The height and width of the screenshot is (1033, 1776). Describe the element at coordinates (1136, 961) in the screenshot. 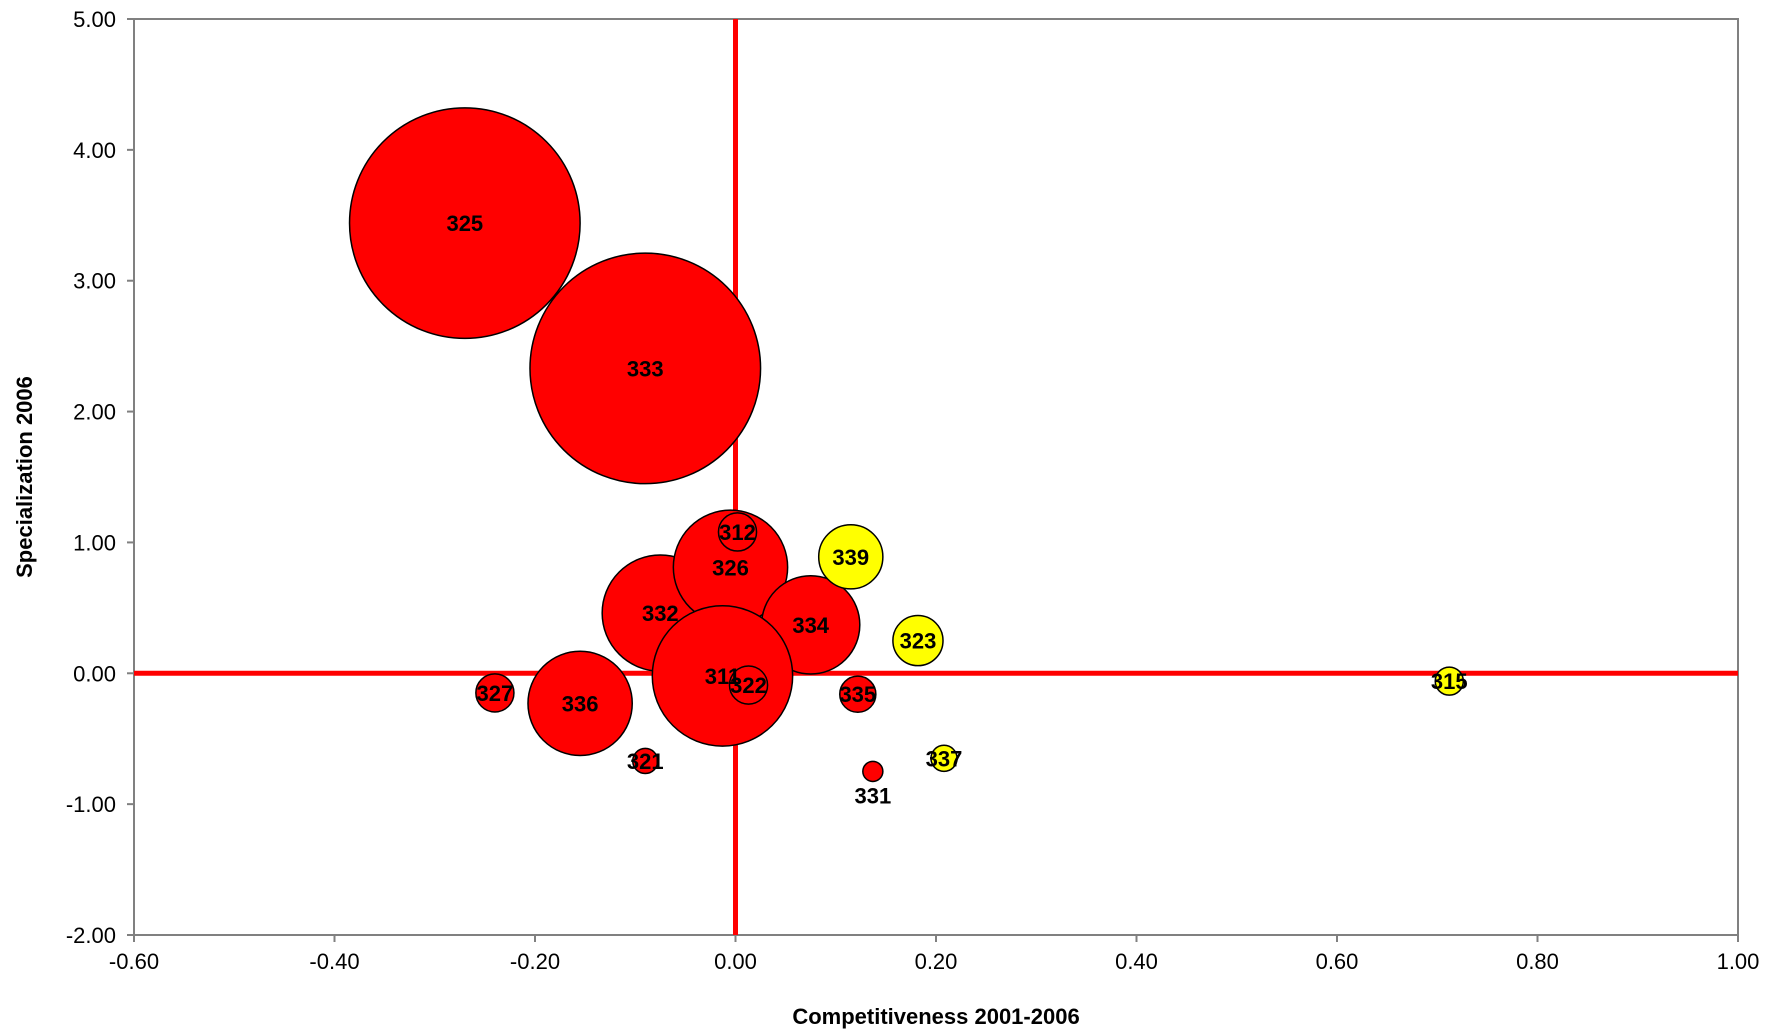

I see `x-tick-label: 0.40` at that location.